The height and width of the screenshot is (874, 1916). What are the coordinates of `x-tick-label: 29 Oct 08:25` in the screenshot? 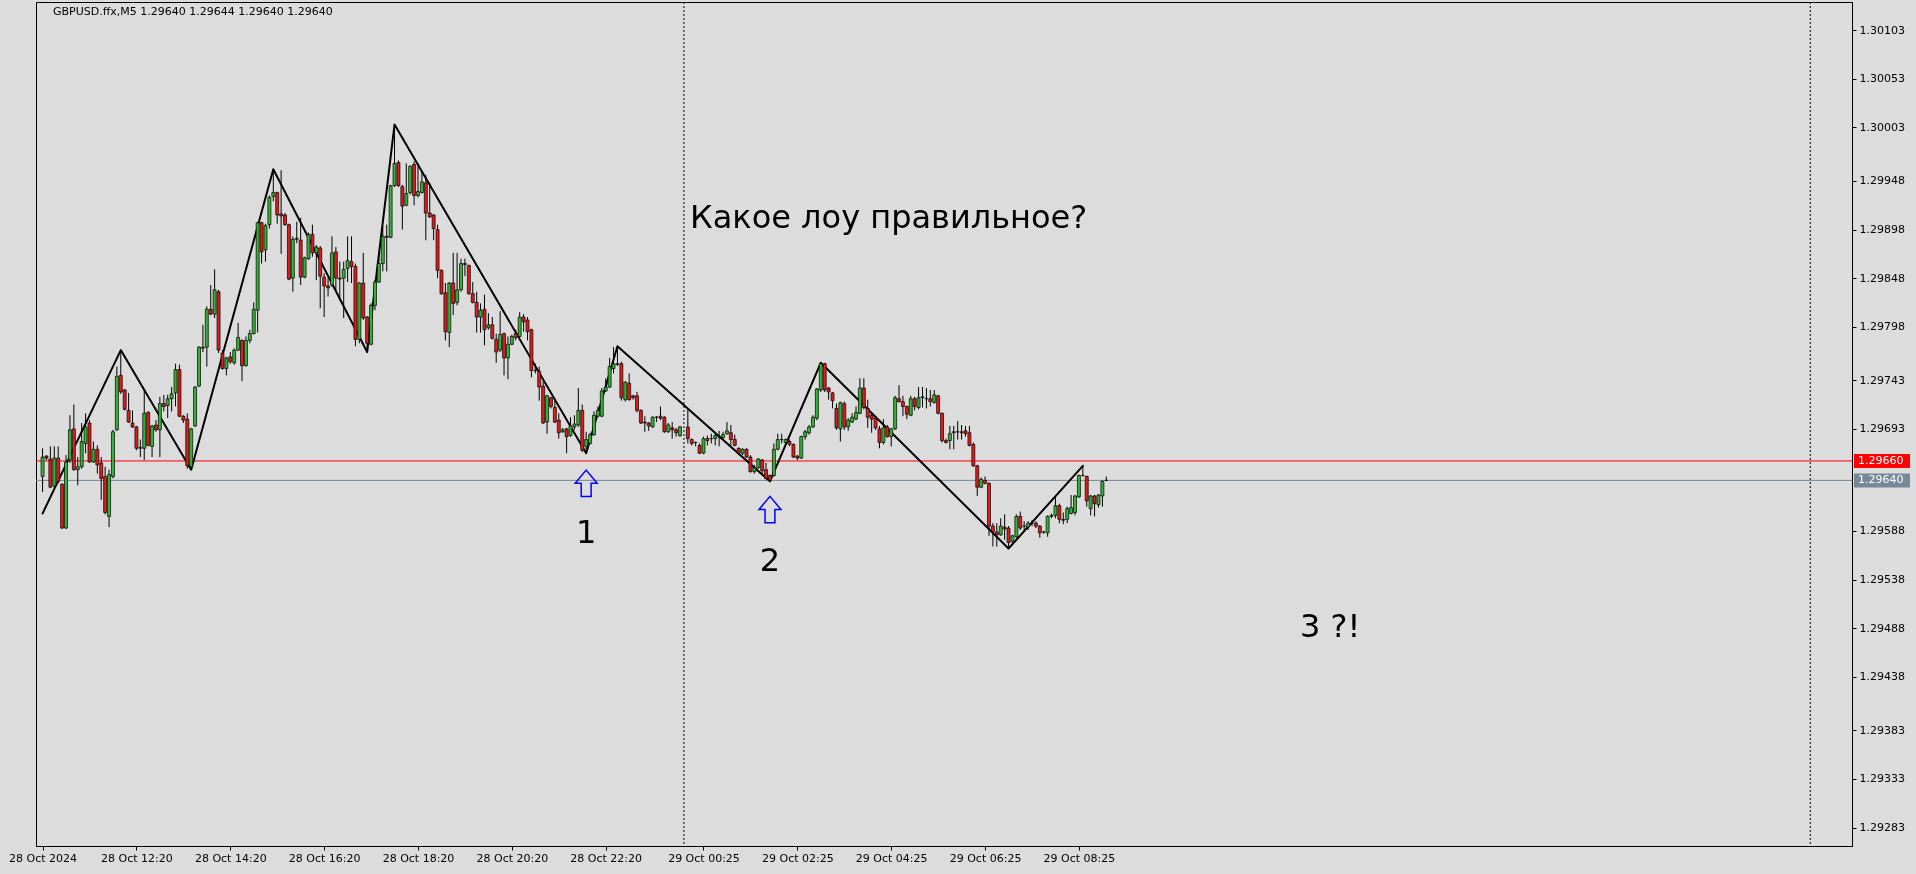 It's located at (1079, 858).